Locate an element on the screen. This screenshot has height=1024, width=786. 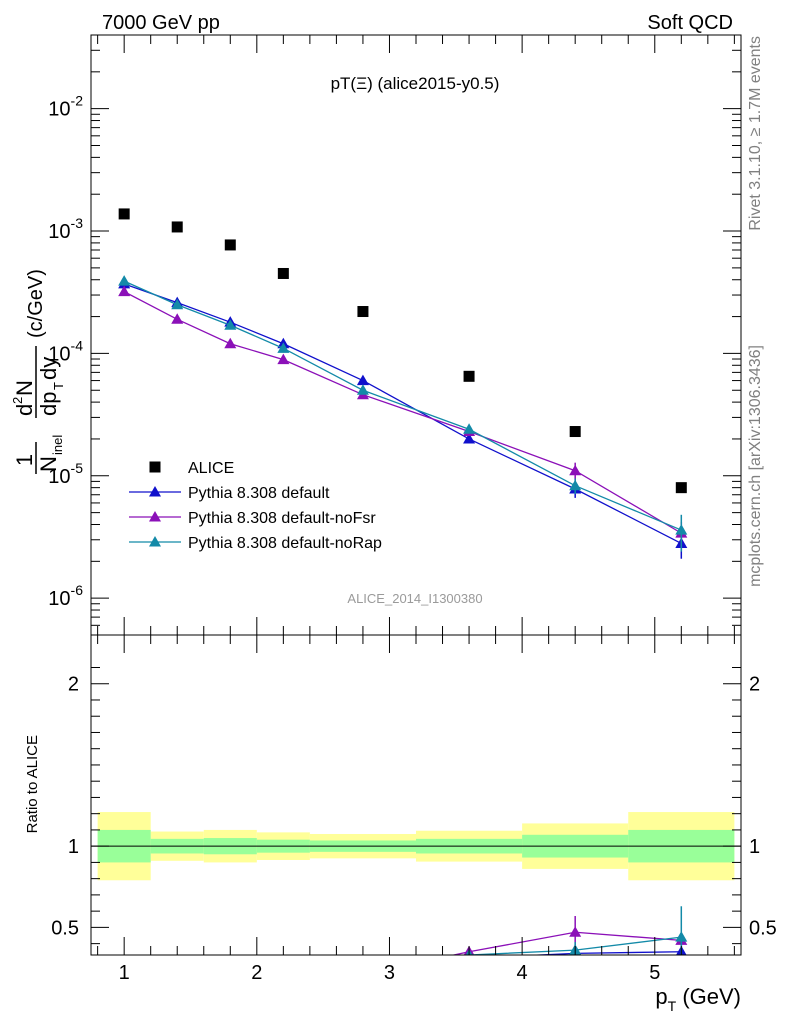
y-label-sub2: T is located at coordinates (58, 386).